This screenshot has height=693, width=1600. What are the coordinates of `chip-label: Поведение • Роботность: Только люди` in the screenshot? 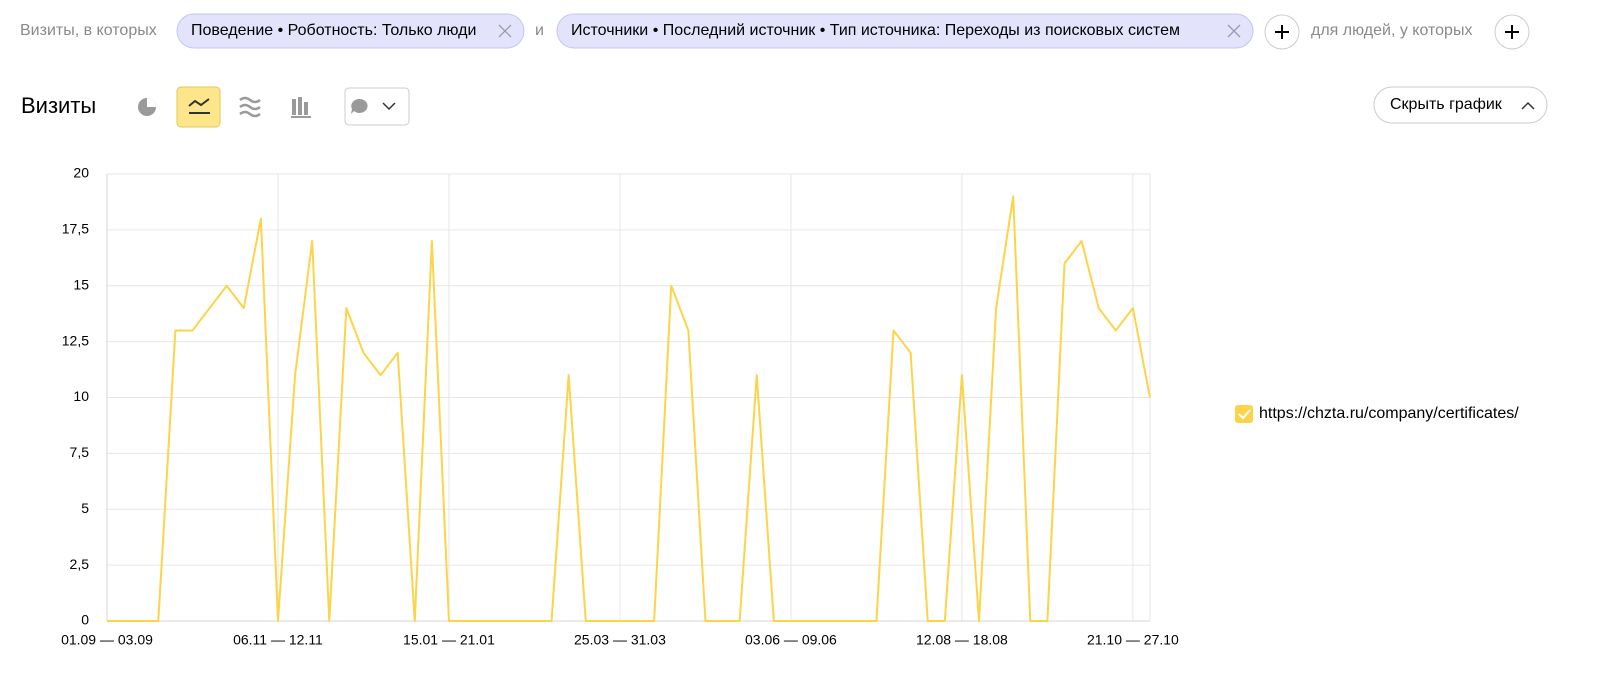 It's located at (333, 30).